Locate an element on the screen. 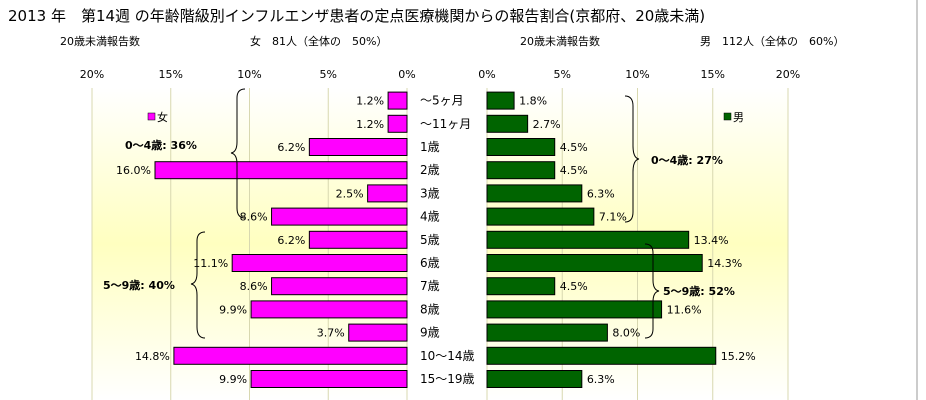  female-annotation-0-4: 0～4歳: 36% is located at coordinates (161, 145).